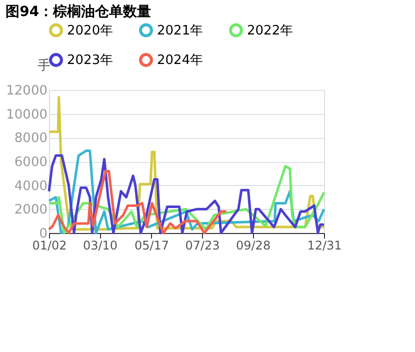 This screenshot has height=352, width=415. What do you see at coordinates (43, 234) in the screenshot?
I see `y-tick-label: 0` at bounding box center [43, 234].